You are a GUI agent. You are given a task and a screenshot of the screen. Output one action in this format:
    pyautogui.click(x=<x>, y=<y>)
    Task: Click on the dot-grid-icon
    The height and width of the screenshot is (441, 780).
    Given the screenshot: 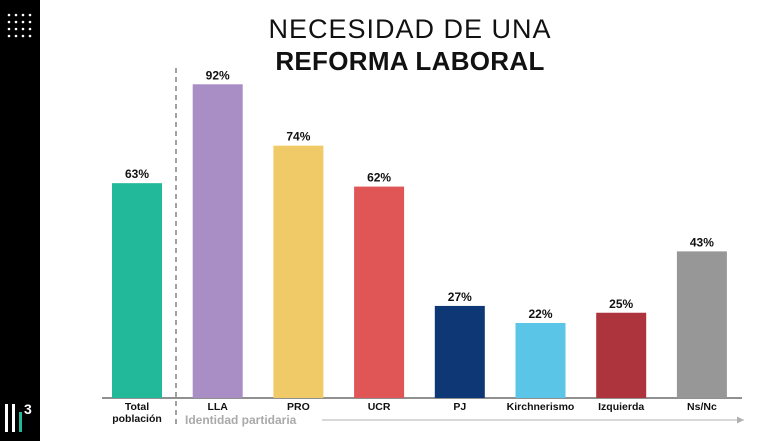 What is the action you would take?
    pyautogui.click(x=19, y=25)
    